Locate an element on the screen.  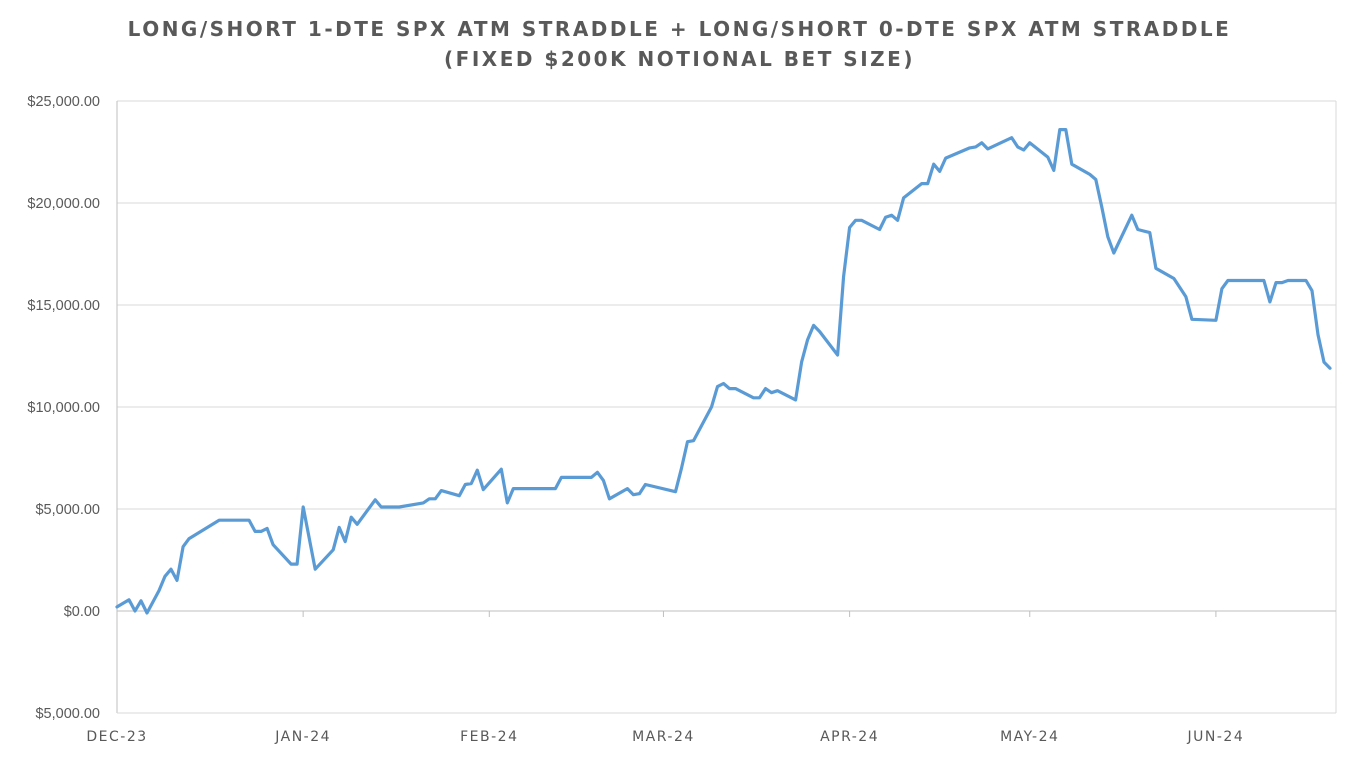
x-tick-label: MAY-24 is located at coordinates (1029, 737).